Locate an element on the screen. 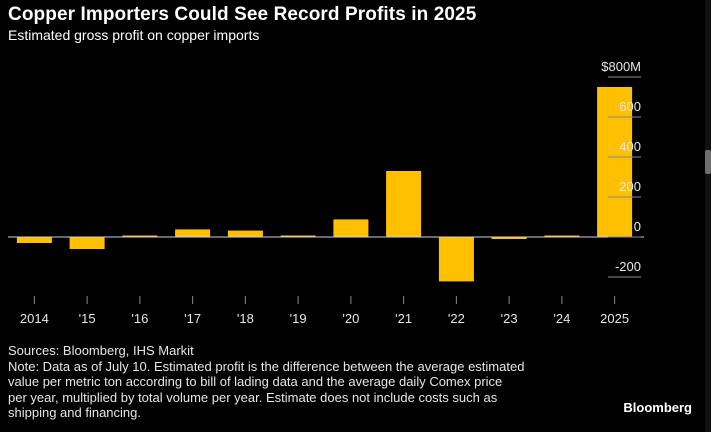 The height and width of the screenshot is (432, 711). scrollbar-thumb is located at coordinates (708, 162).